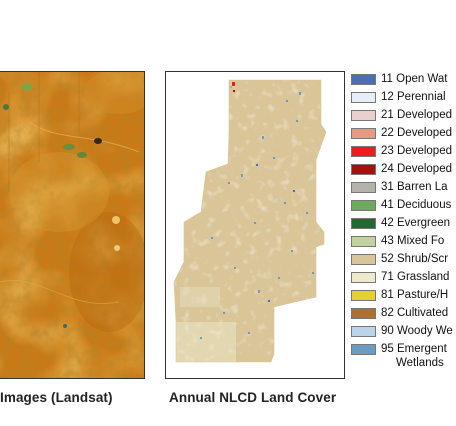 This screenshot has width=456, height=426. Describe the element at coordinates (415, 259) in the screenshot. I see `legend-label: 52 Shrub/Scr` at that location.